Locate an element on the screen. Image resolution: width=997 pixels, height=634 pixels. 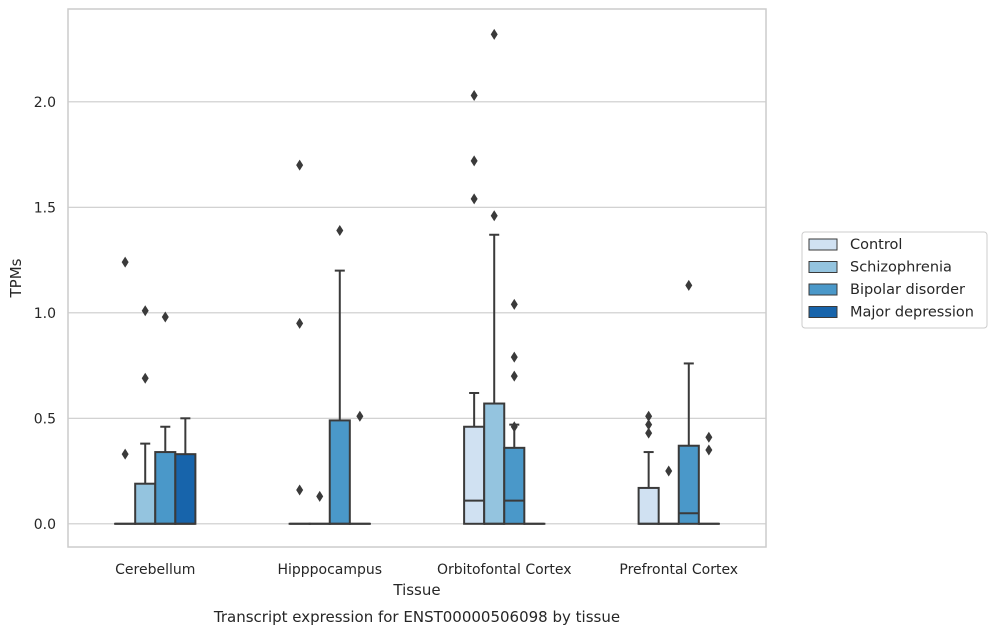
x-tick-label: Orbitofontal Cortex is located at coordinates (504, 570).